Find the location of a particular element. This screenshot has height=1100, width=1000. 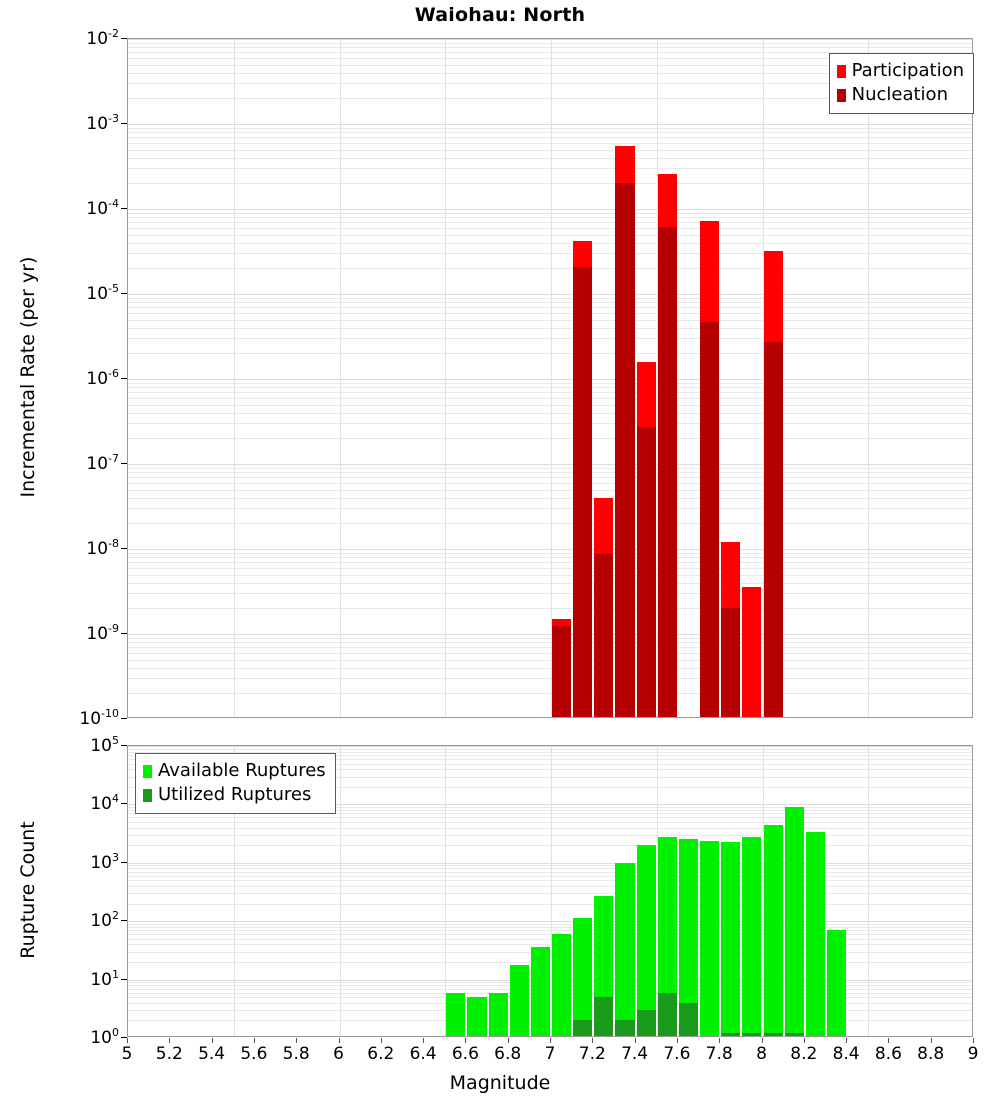

legend-item: Available Ruptures is located at coordinates (234, 771).